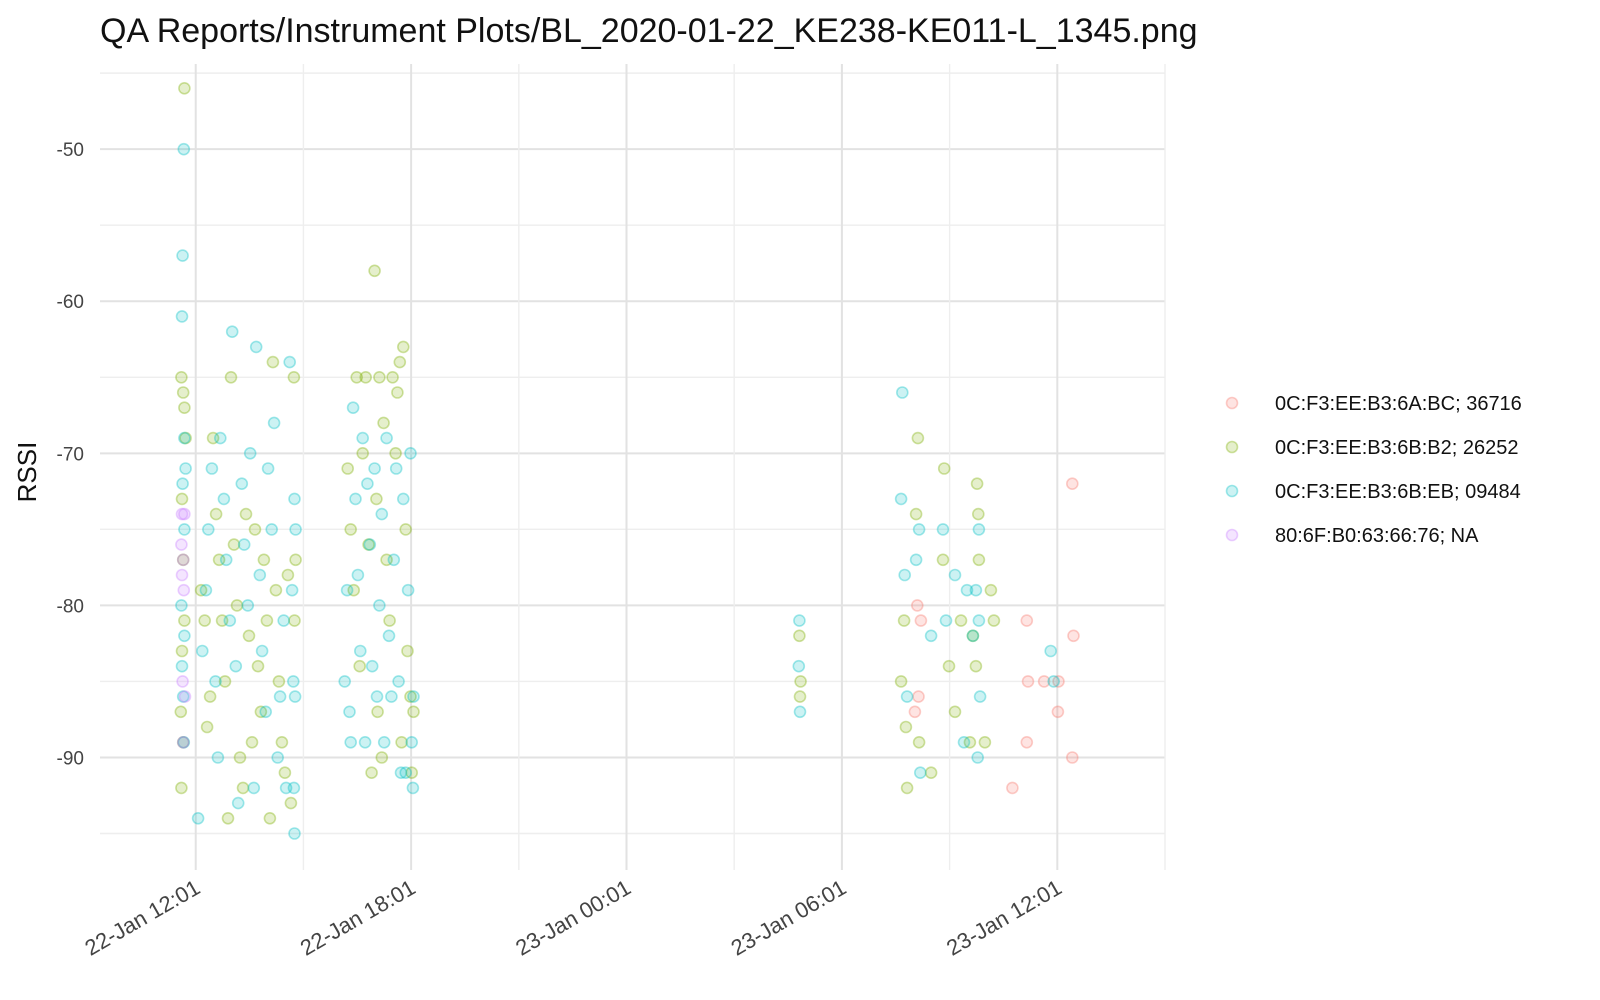 This screenshot has height=1000, width=1600. What do you see at coordinates (70, 758) in the screenshot?
I see `y-tick-label: -90` at bounding box center [70, 758].